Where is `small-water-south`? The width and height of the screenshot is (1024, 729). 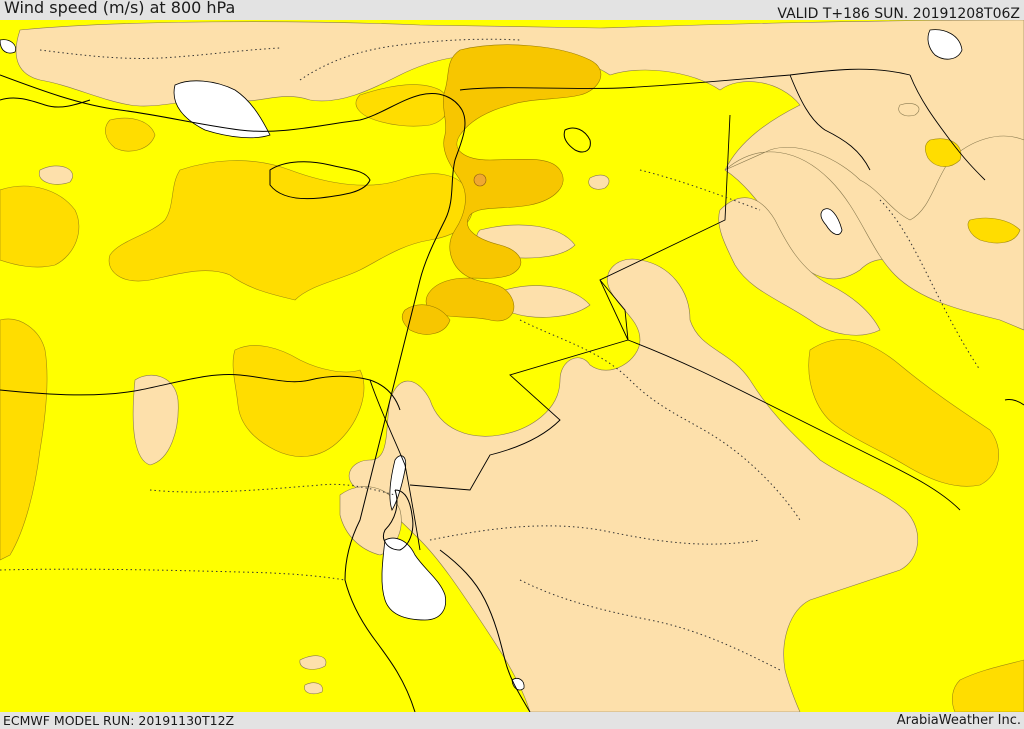 small-water-south is located at coordinates (518, 684).